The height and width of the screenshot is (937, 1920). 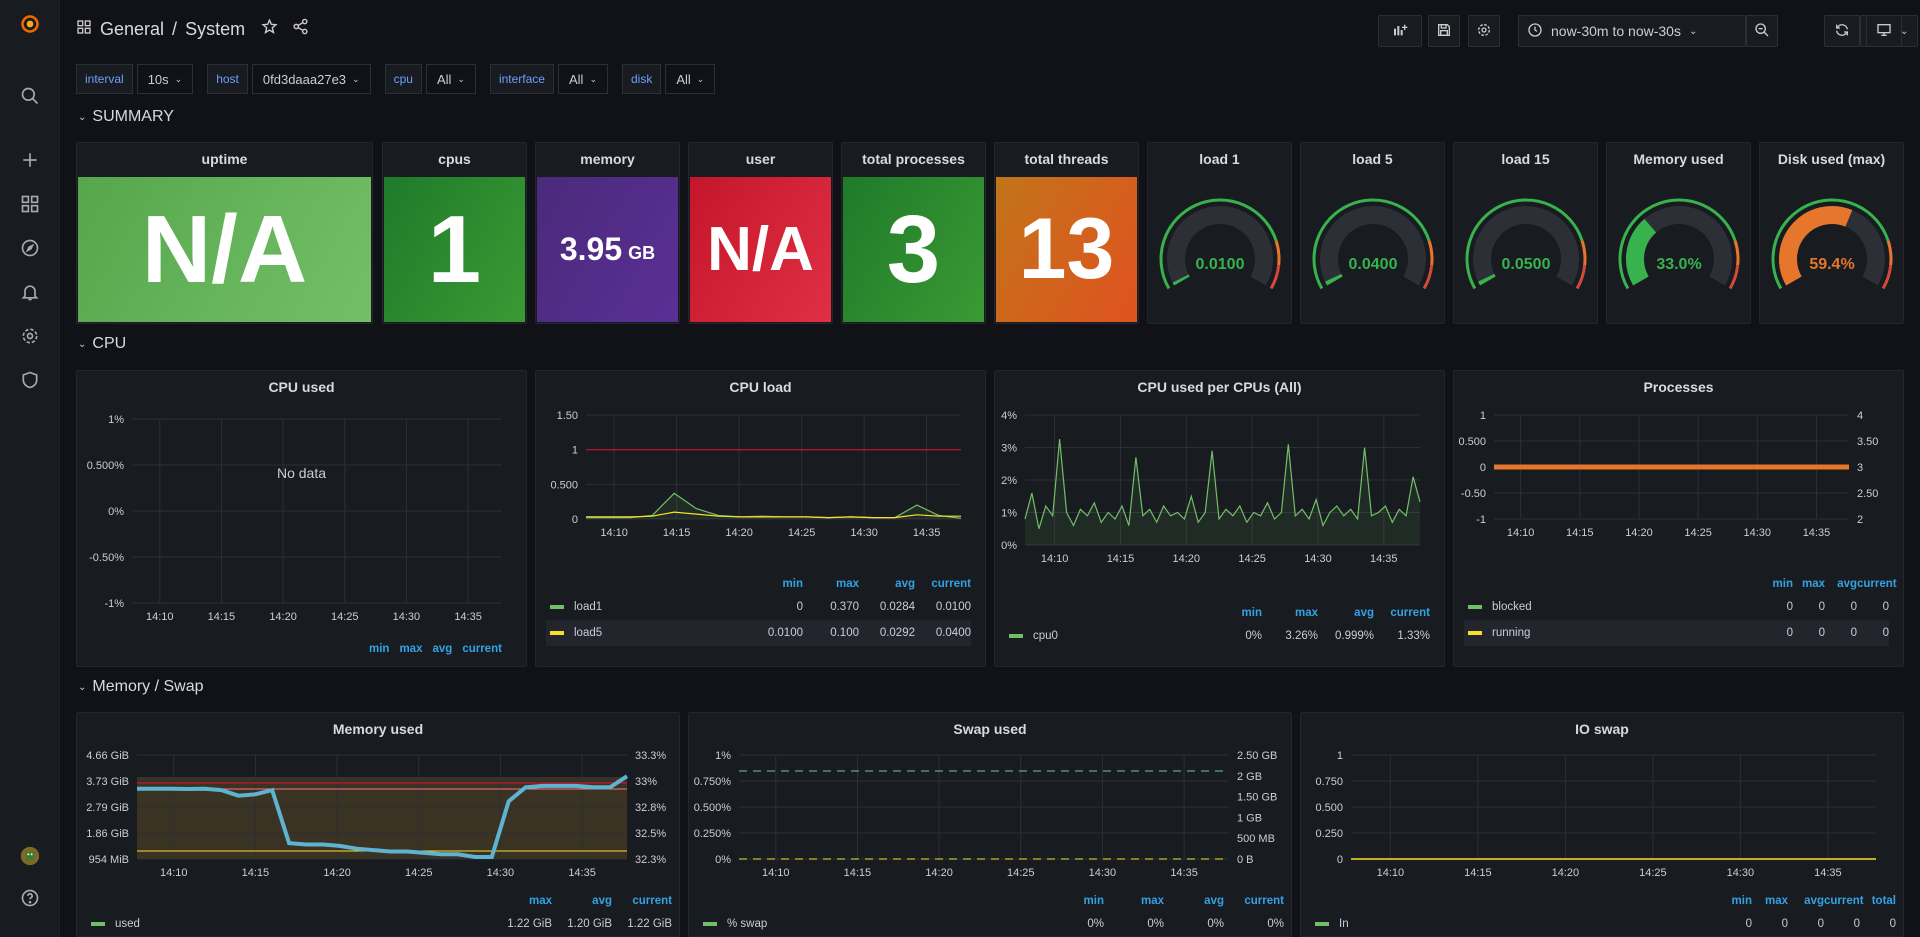 I want to click on panel-total-processes: total processes 3, so click(x=913, y=233).